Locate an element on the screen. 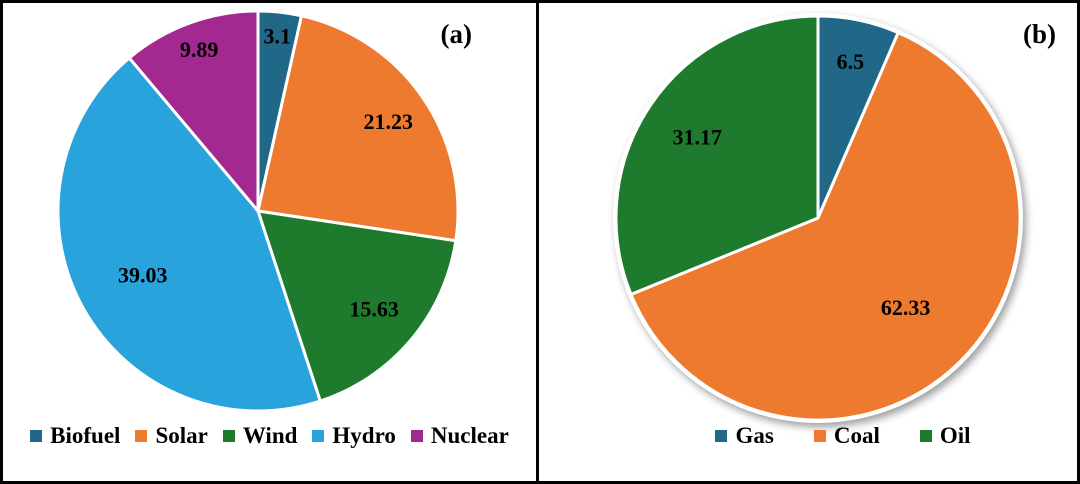  legend-a: Biofuel Solar Wind Hydro Nuclear is located at coordinates (269, 435).